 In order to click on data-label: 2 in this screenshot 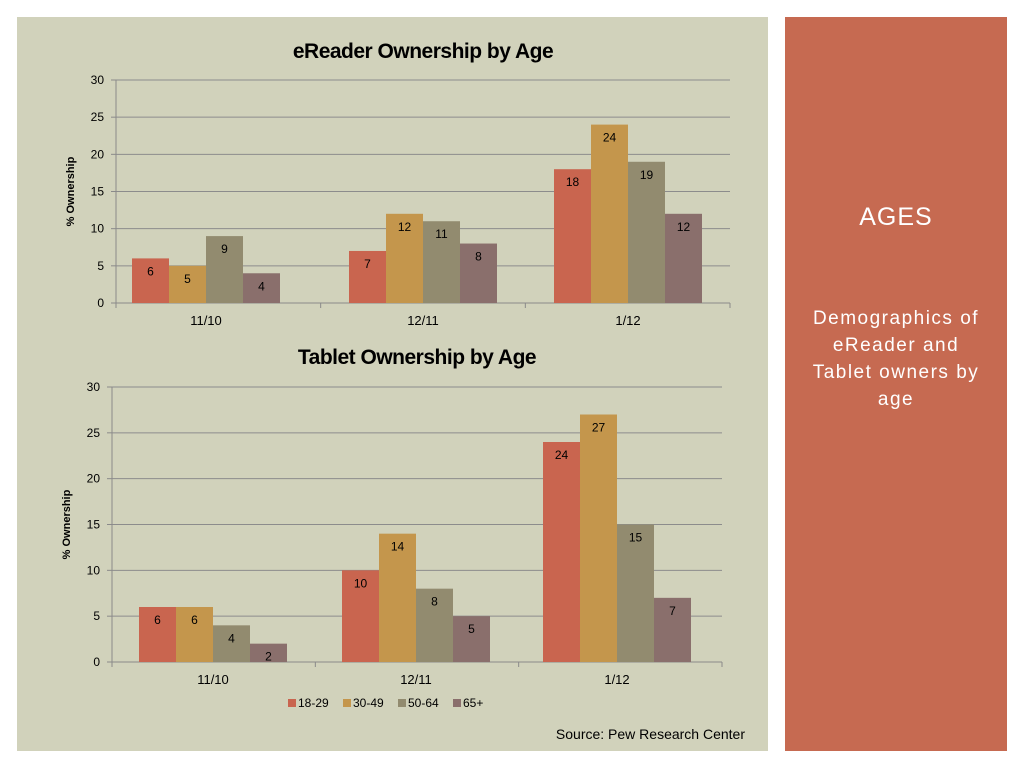, I will do `click(268, 657)`.